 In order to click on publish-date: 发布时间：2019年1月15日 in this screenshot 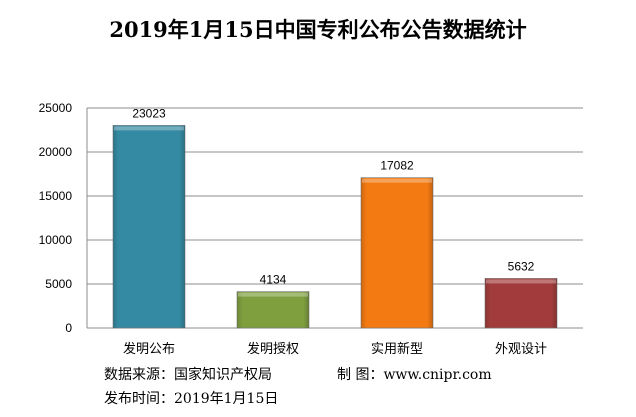, I will do `click(191, 398)`.